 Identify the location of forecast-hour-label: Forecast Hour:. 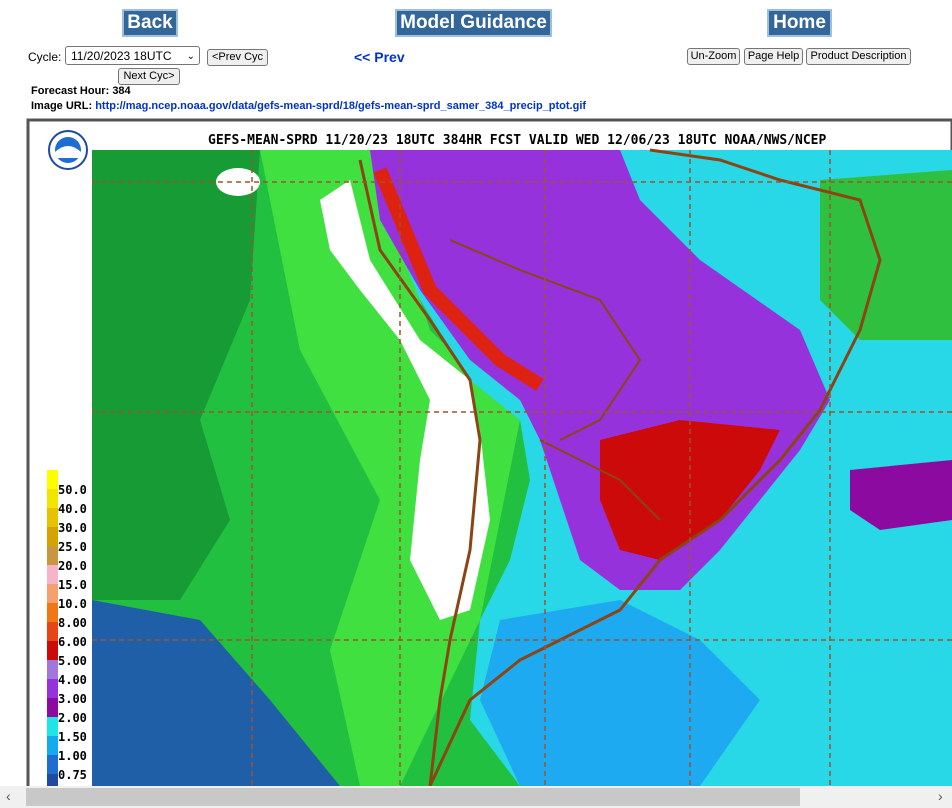
(70, 91).